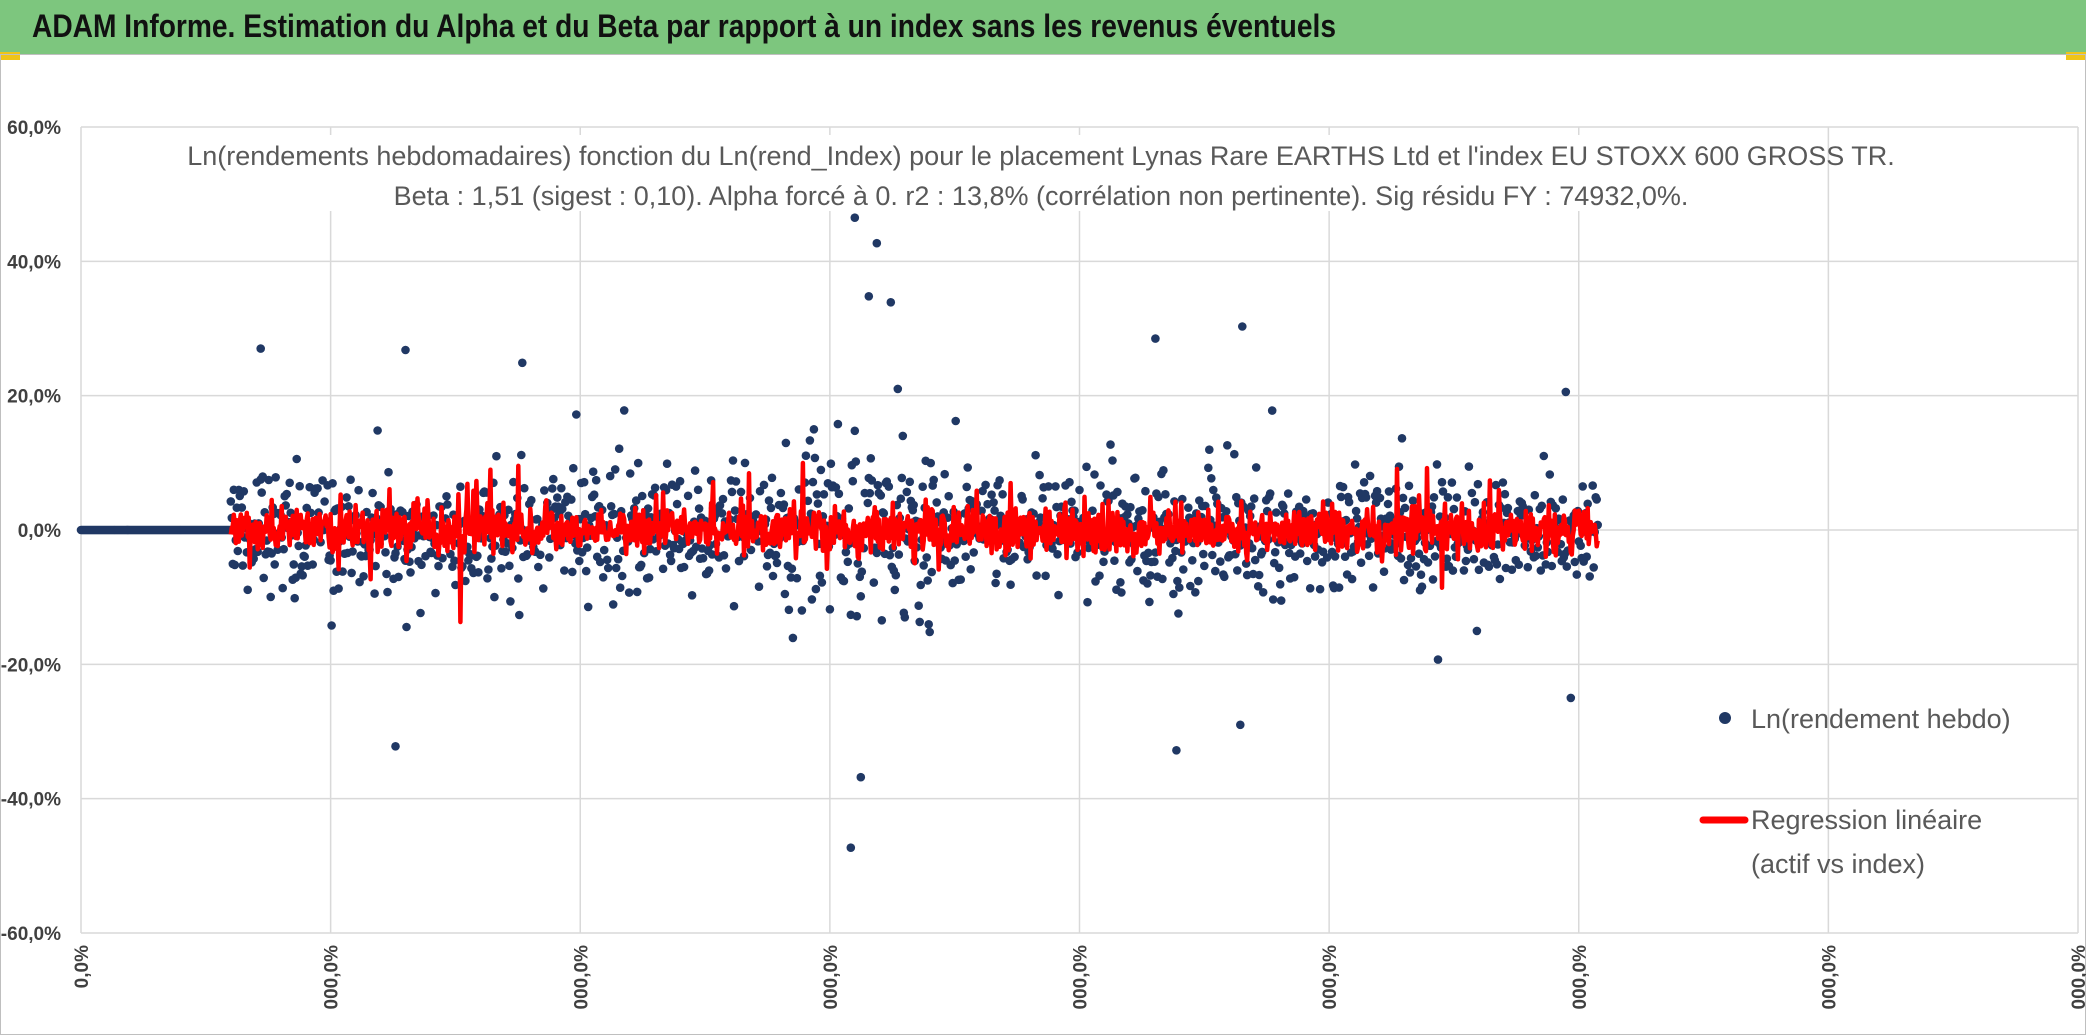  I want to click on corner-accent-left, so click(10, 56).